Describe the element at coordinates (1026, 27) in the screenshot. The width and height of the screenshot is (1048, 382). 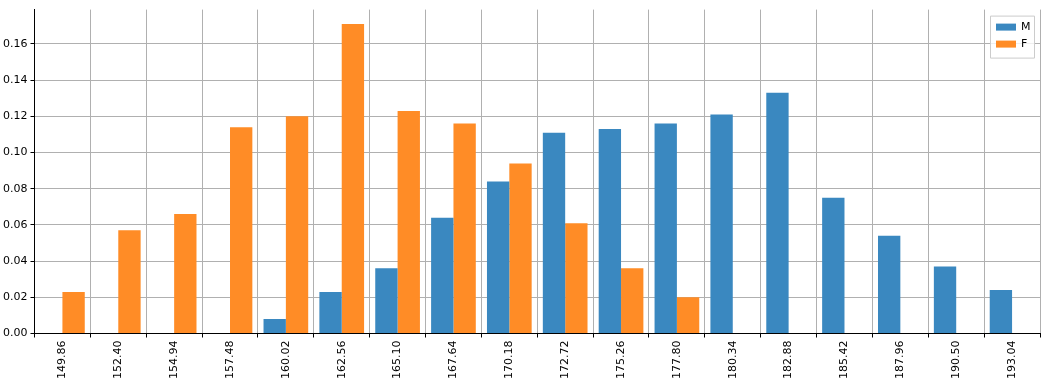
I see `legend-label: M` at that location.